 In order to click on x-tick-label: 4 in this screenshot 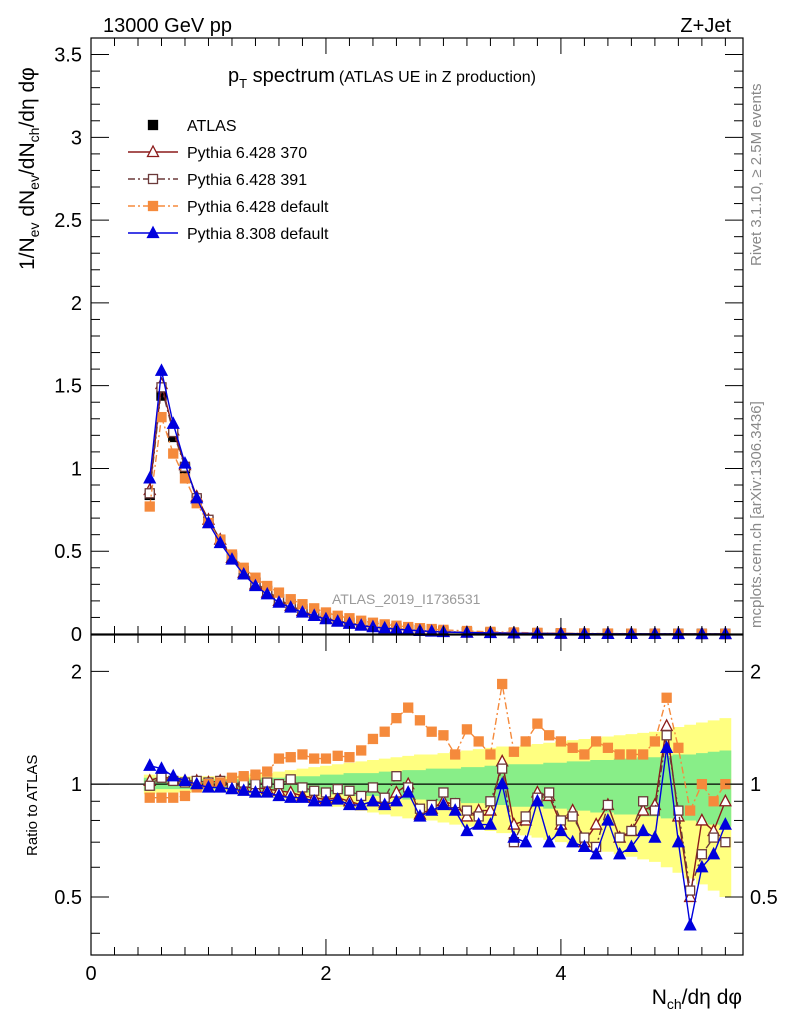, I will do `click(560, 974)`.